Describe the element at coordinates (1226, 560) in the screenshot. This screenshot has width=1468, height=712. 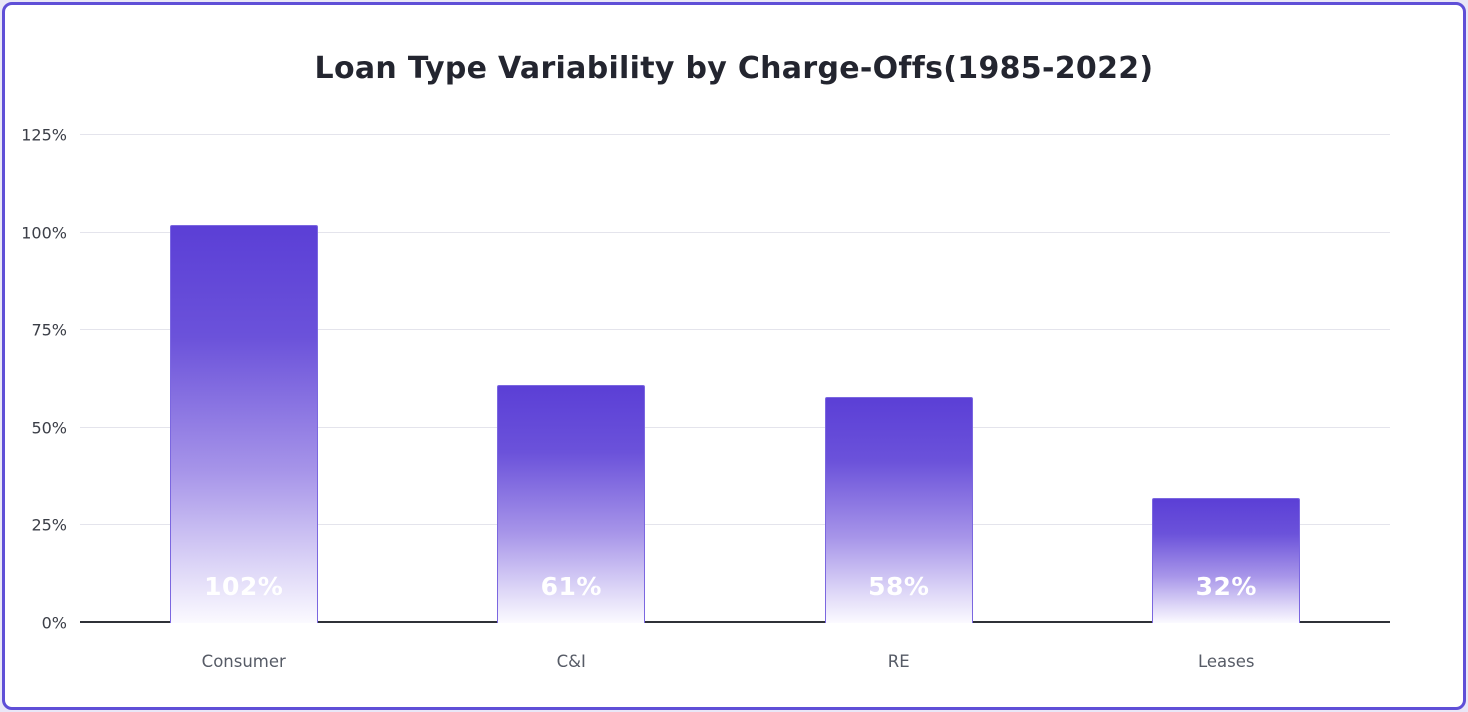
I see `bar-leases: 32%` at that location.